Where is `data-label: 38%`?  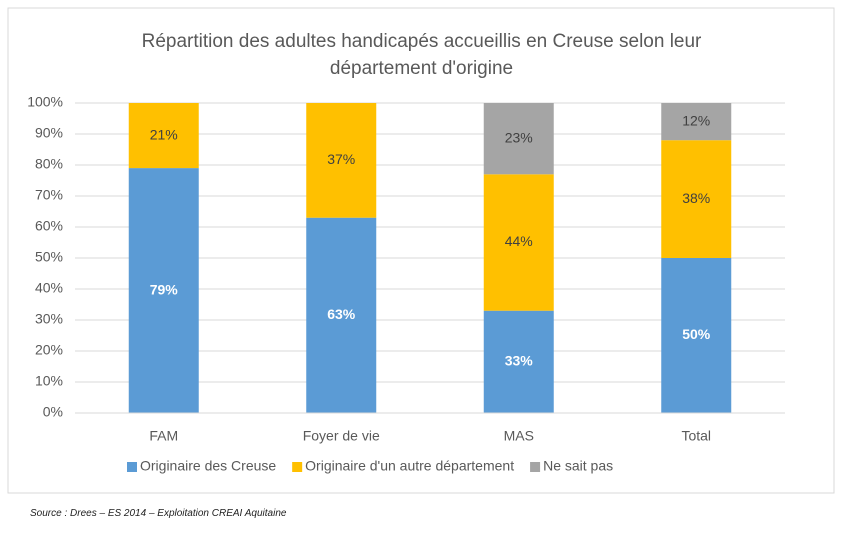 data-label: 38% is located at coordinates (696, 198).